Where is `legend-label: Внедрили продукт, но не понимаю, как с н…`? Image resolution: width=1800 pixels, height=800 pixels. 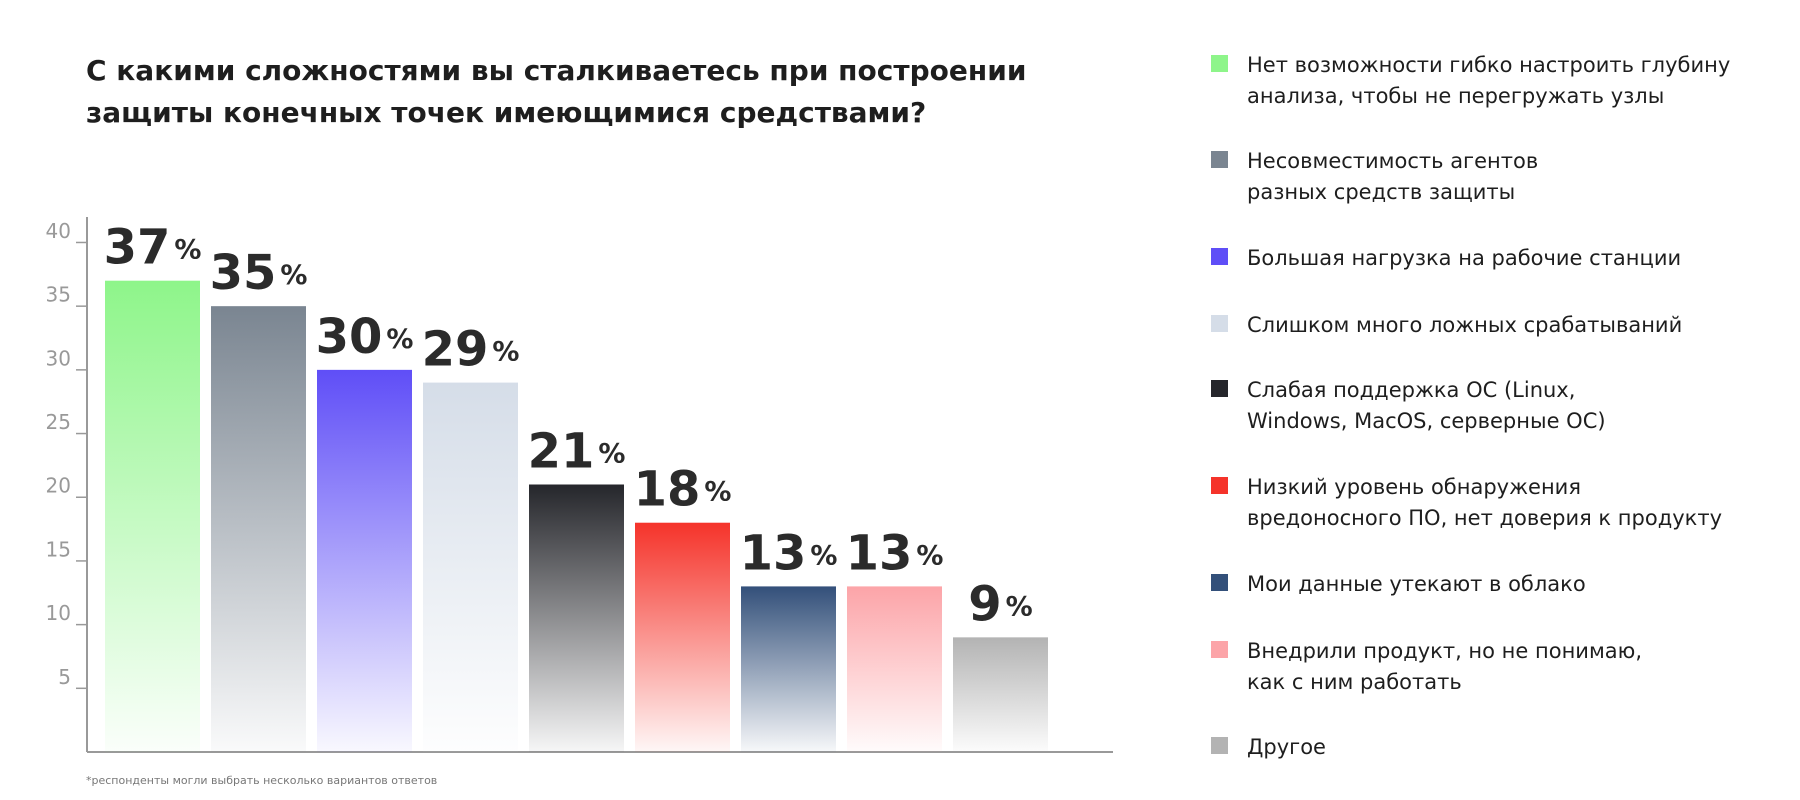 legend-label: Внедрили продукт, но не понимаю, как с н… is located at coordinates (1445, 666).